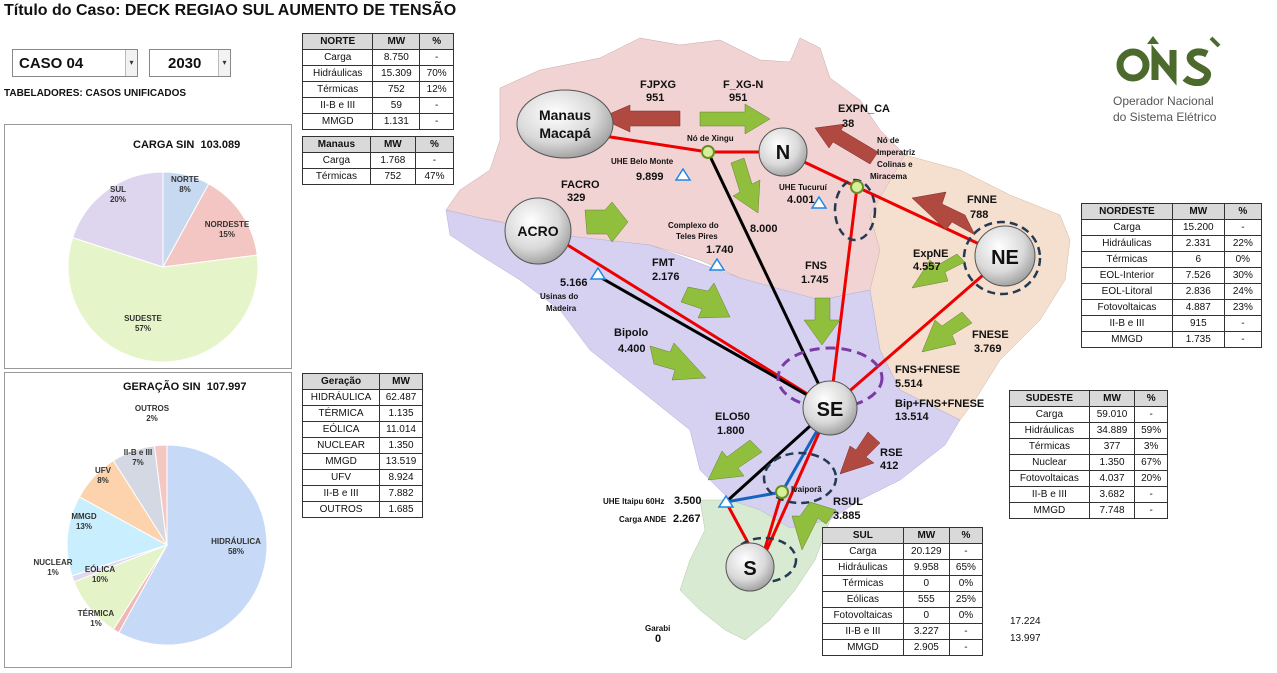 The image size is (1277, 673). Describe the element at coordinates (341, 413) in the screenshot. I see `table-cell: TÉRMICA` at that location.